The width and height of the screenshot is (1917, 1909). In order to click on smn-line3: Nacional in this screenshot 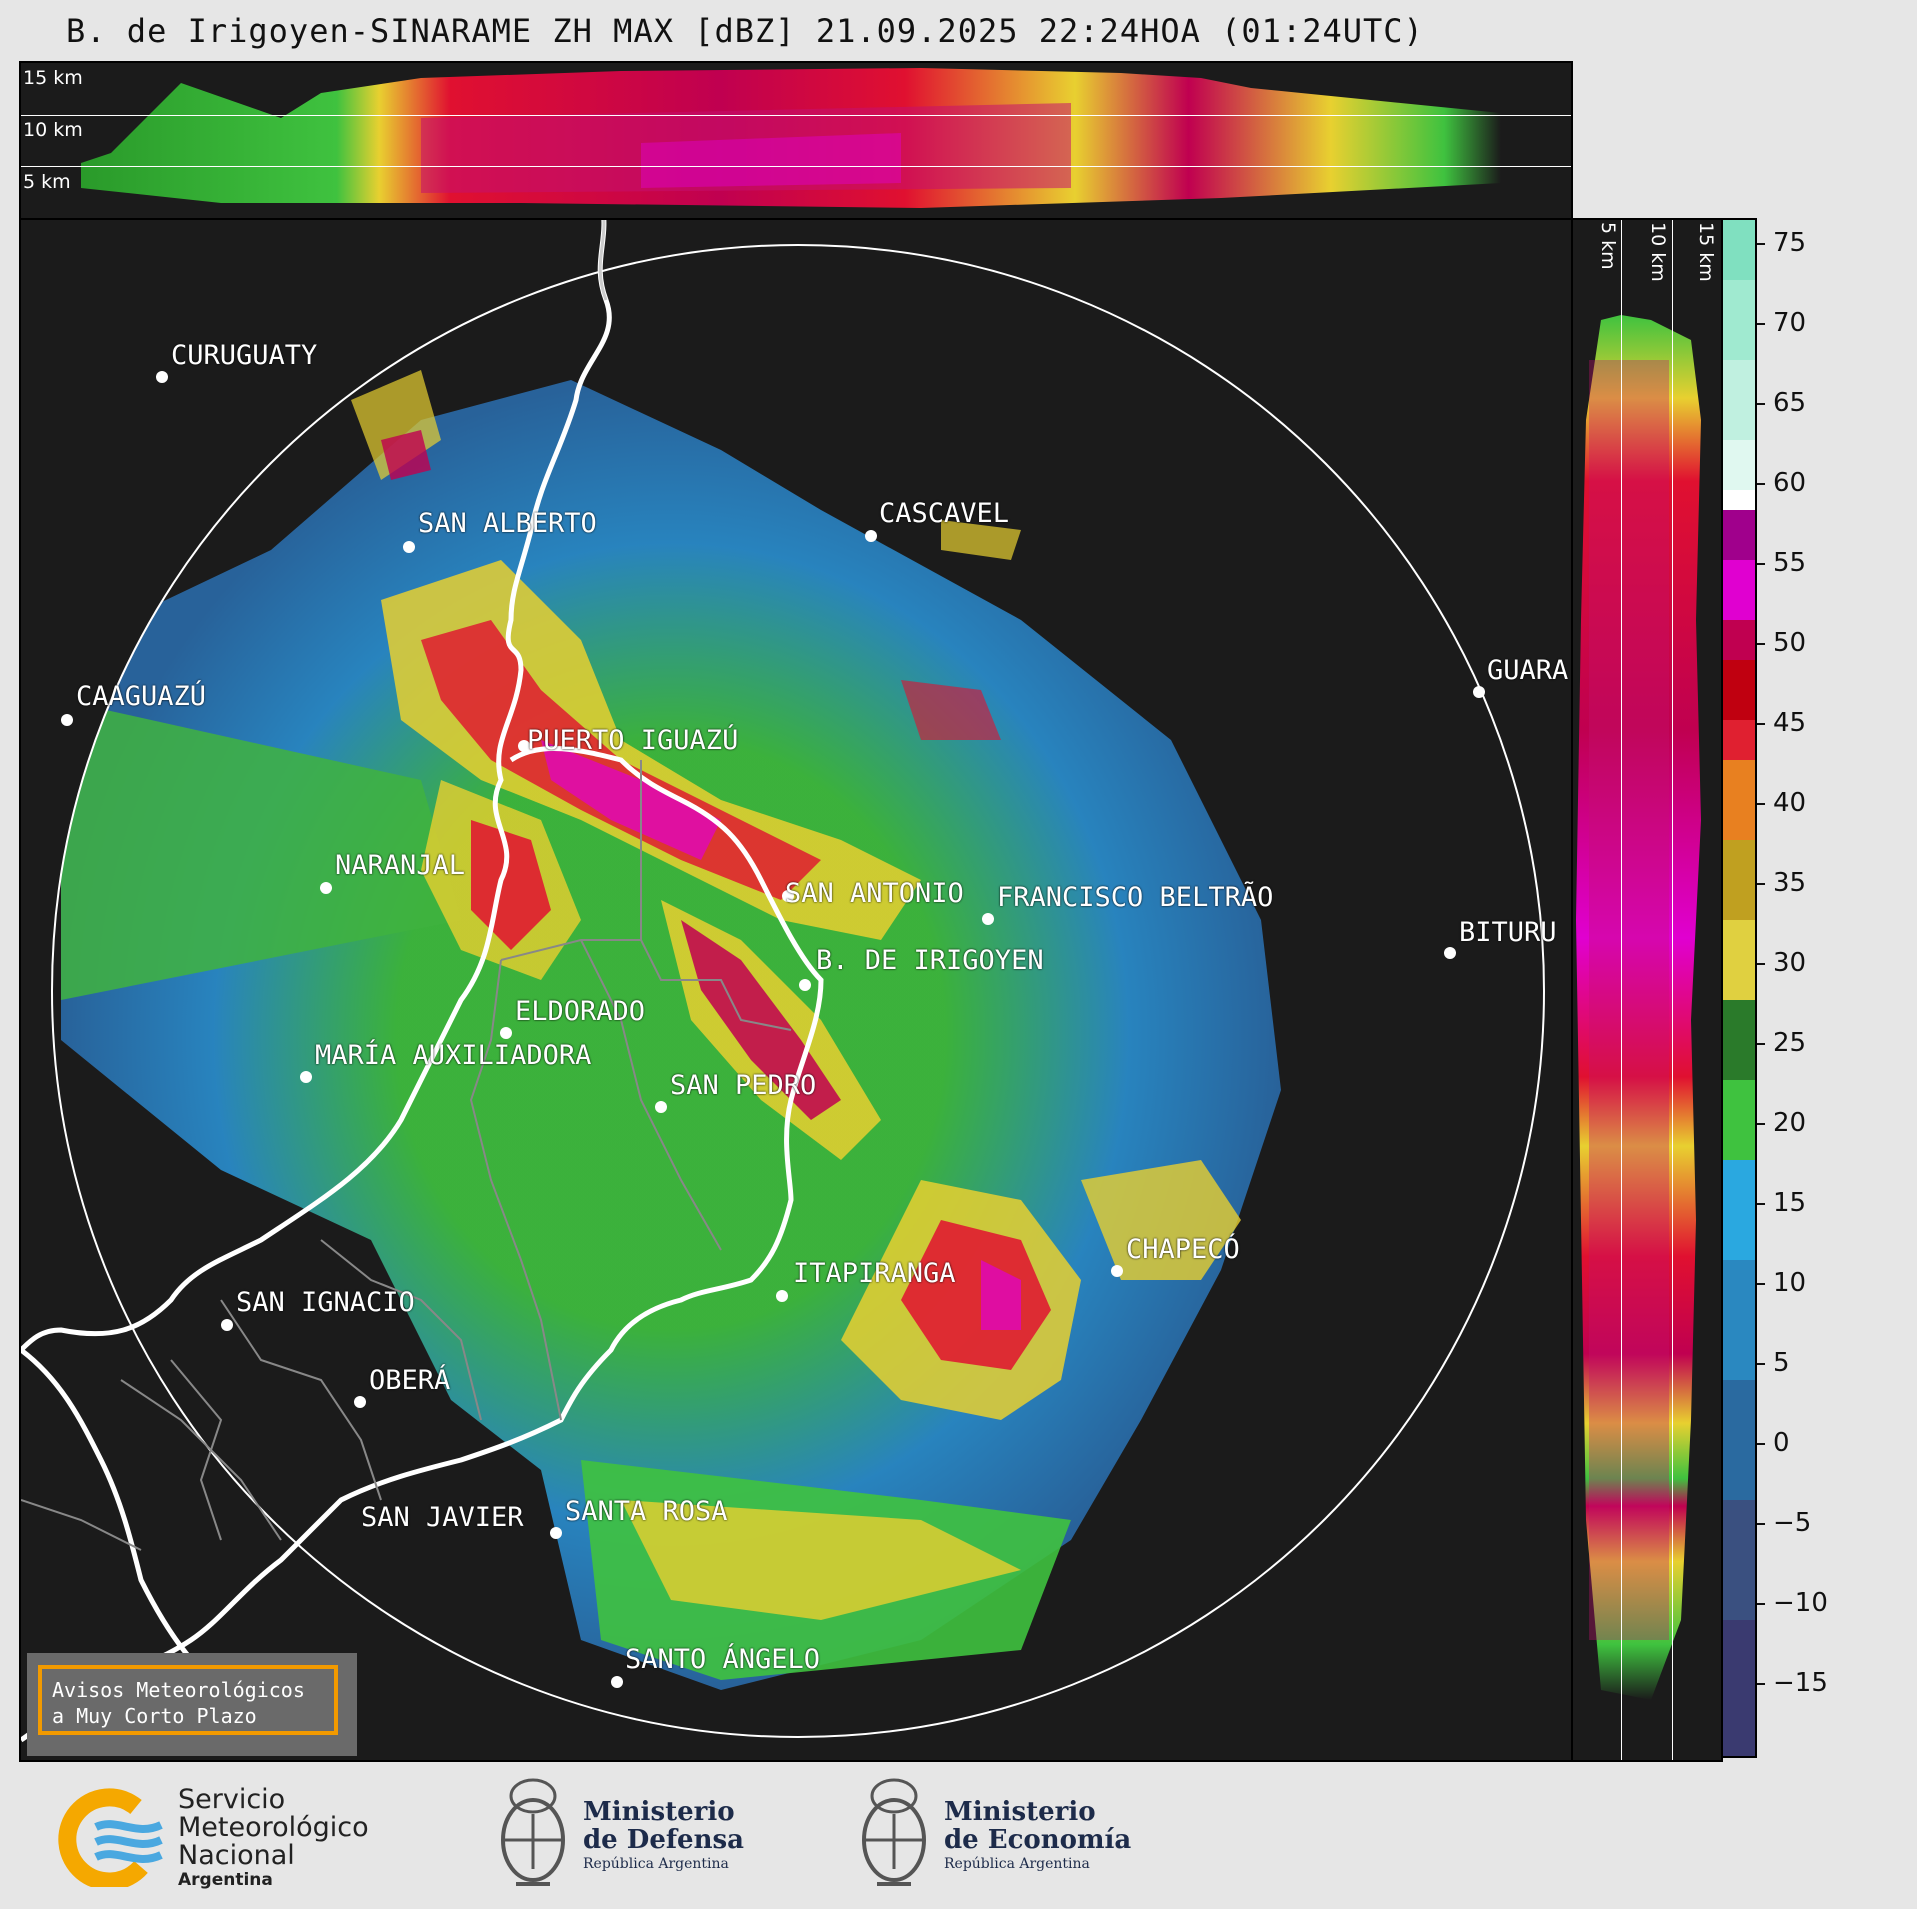, I will do `click(236, 1855)`.